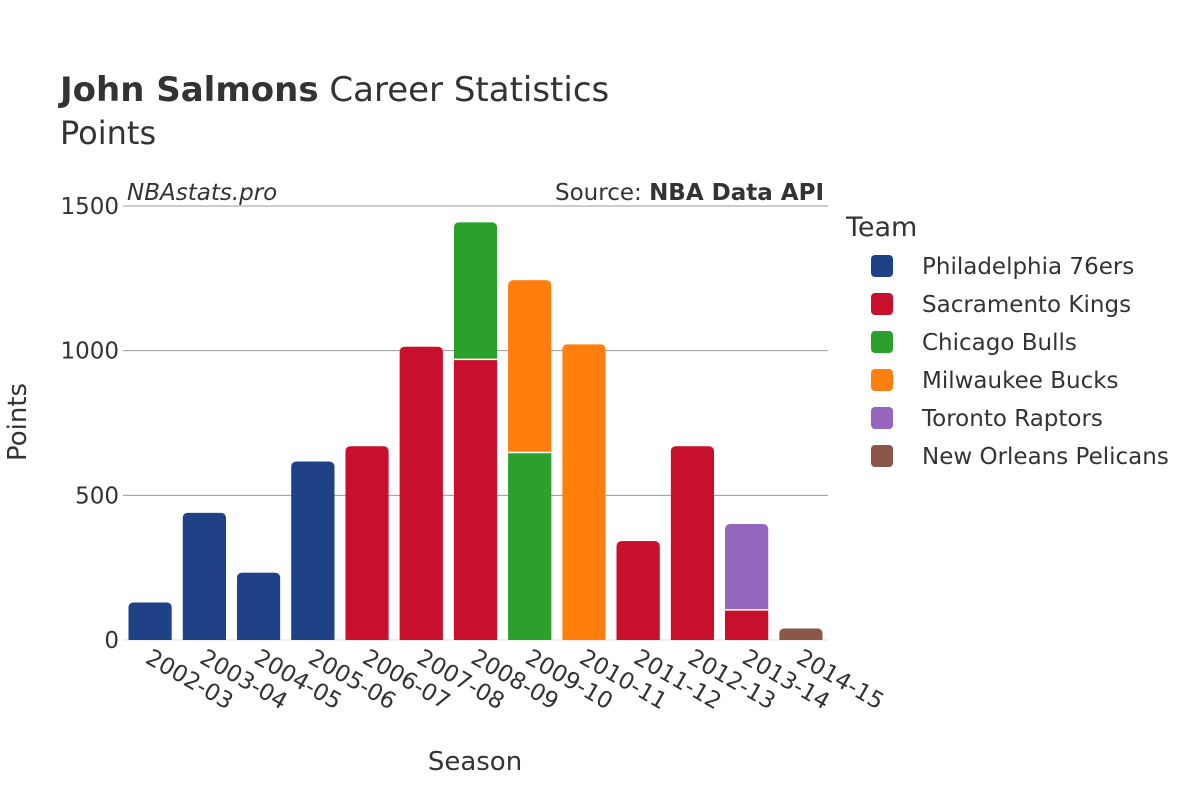  I want to click on legend-item: Toronto Raptors, so click(987, 419).